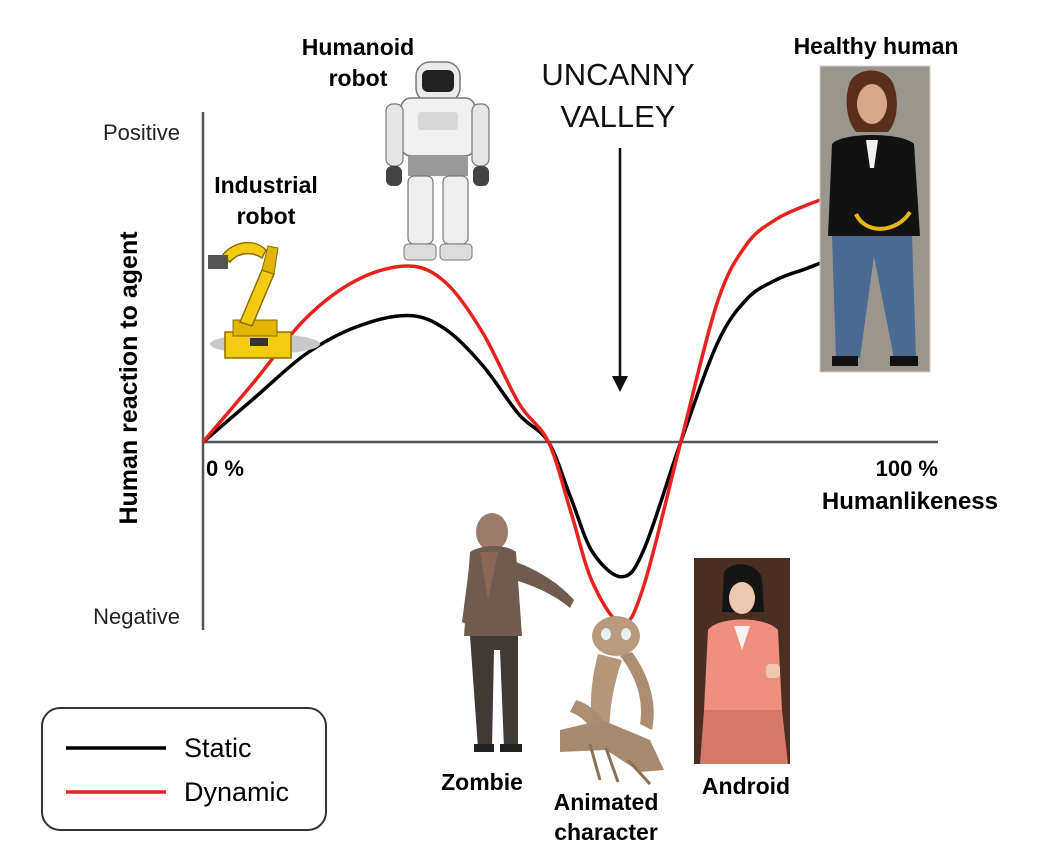 This screenshot has height=862, width=1059. What do you see at coordinates (266, 185) in the screenshot?
I see `industrial-robot-label-line1: Industrial` at bounding box center [266, 185].